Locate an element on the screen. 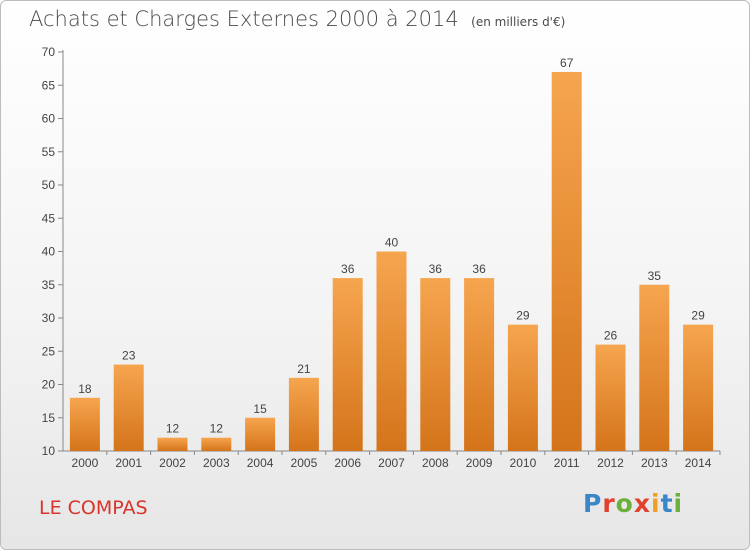 Image resolution: width=750 pixels, height=550 pixels. x-tick-label: 2010 is located at coordinates (523, 463).